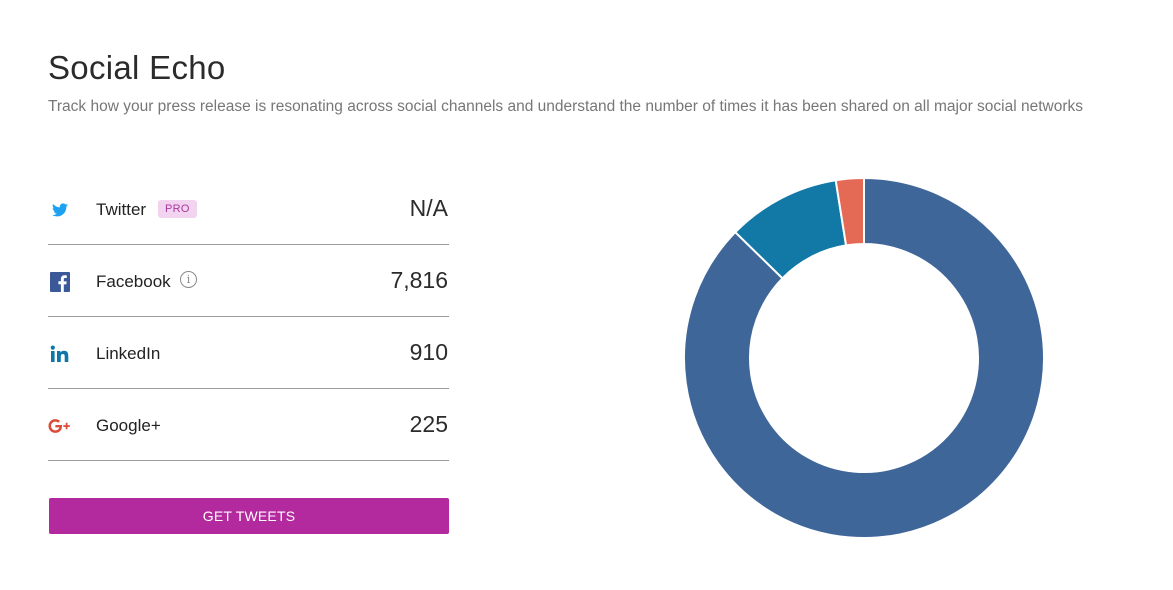 This screenshot has width=1173, height=590. What do you see at coordinates (128, 425) in the screenshot?
I see `stat-label-google-plus: Google+` at bounding box center [128, 425].